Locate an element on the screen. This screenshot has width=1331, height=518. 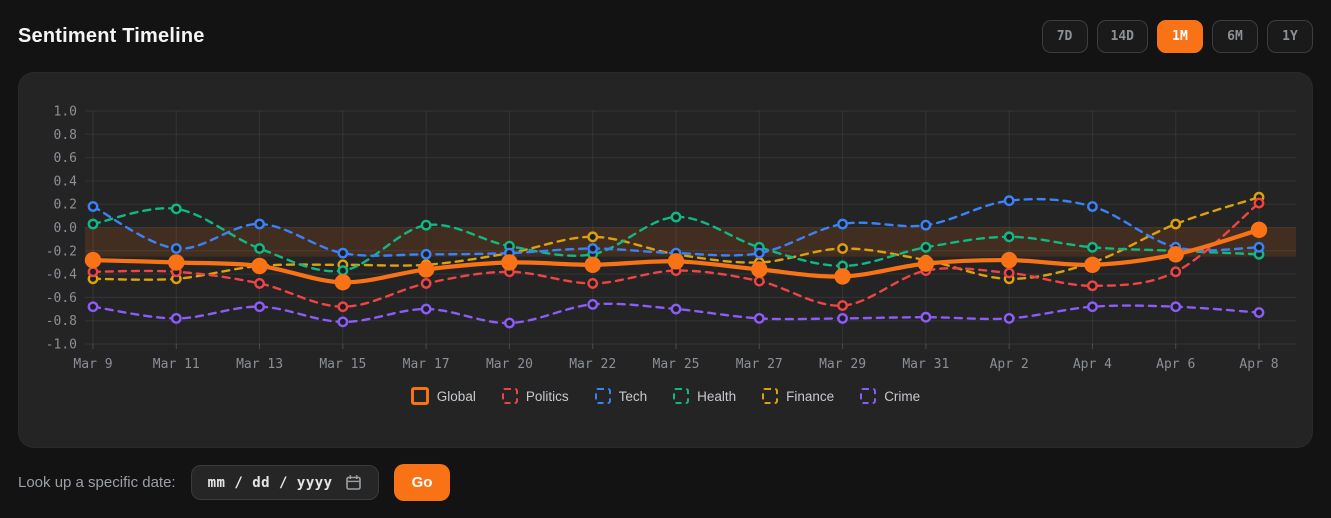
legend-label: Crime is located at coordinates (902, 396).